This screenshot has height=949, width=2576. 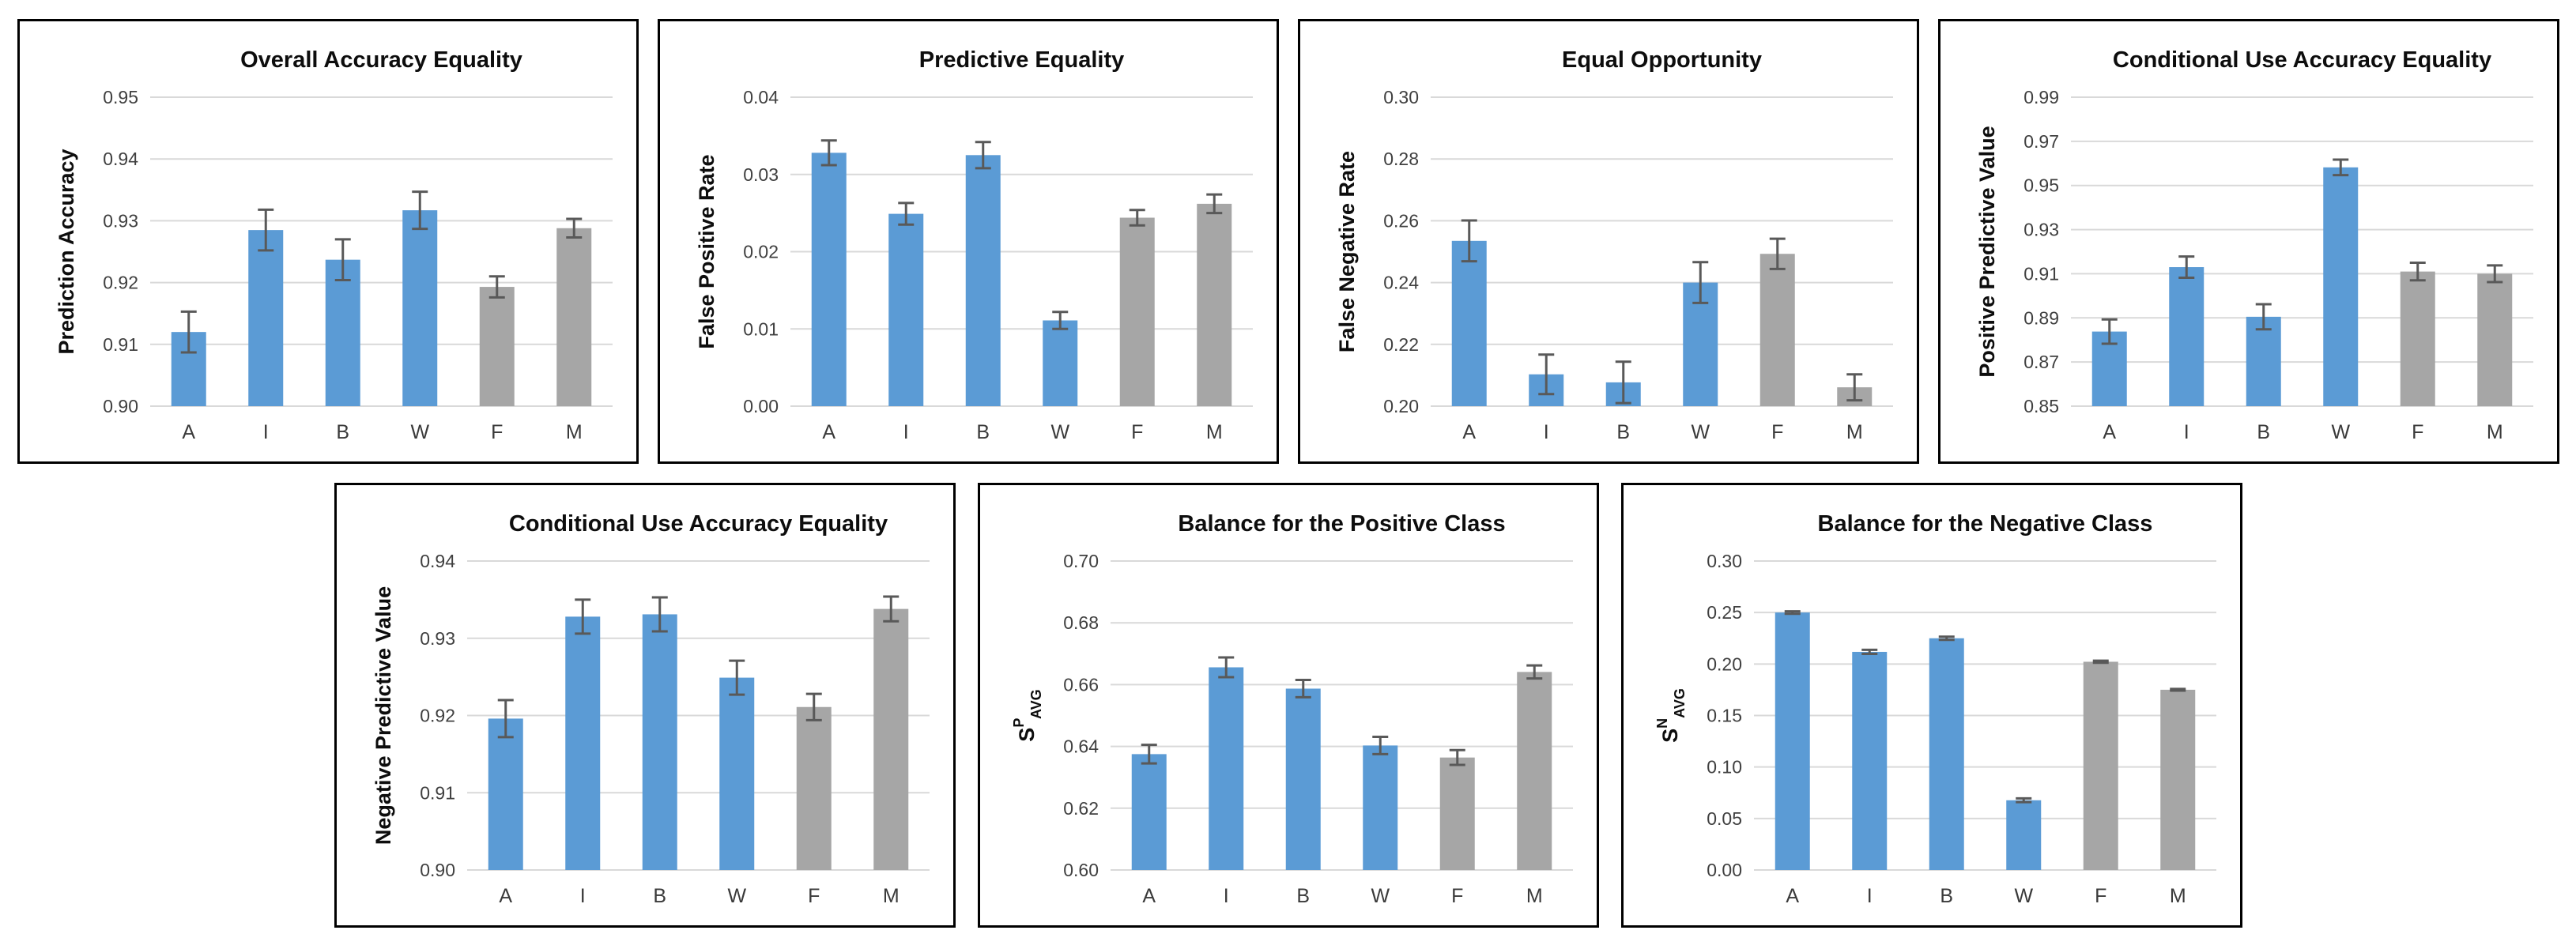 What do you see at coordinates (761, 252) in the screenshot?
I see `y-tick-label: 0.02` at bounding box center [761, 252].